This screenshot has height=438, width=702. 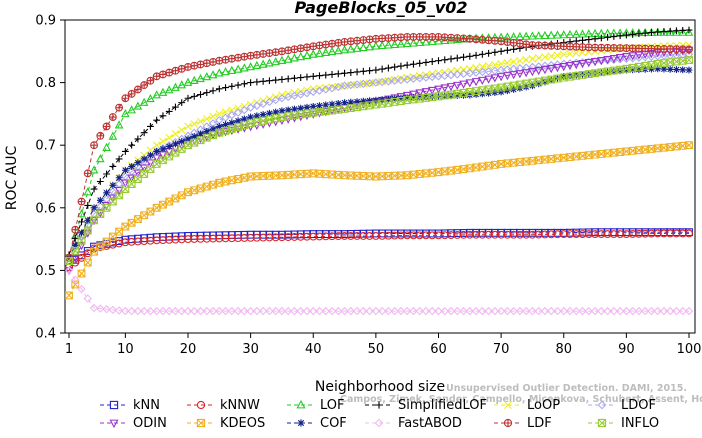 I want to click on legend-marker, so click(x=301, y=404).